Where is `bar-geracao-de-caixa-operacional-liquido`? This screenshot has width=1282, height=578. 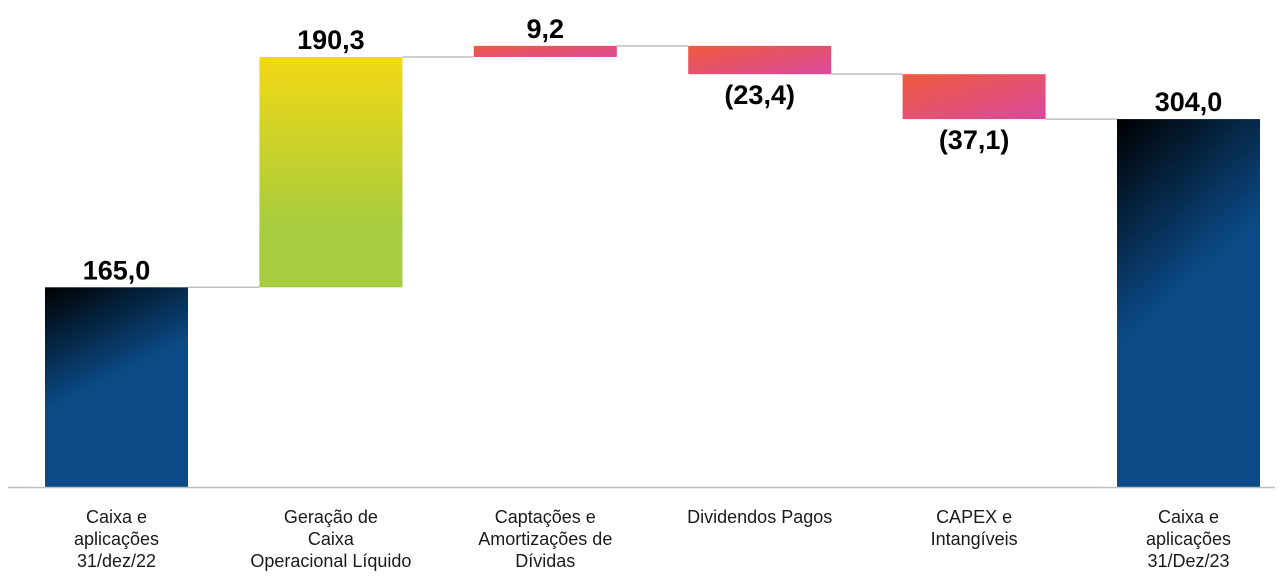
bar-geracao-de-caixa-operacional-liquido is located at coordinates (331, 172).